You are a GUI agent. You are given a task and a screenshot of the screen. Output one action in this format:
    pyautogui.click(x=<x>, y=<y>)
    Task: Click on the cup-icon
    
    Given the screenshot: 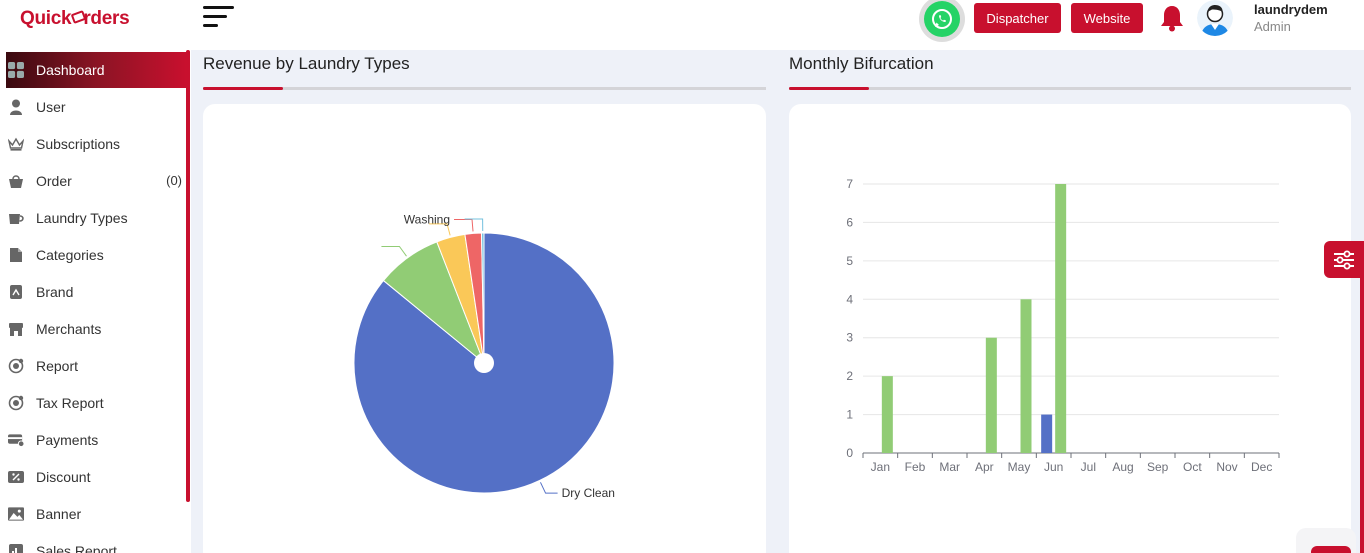 What is the action you would take?
    pyautogui.click(x=16, y=218)
    